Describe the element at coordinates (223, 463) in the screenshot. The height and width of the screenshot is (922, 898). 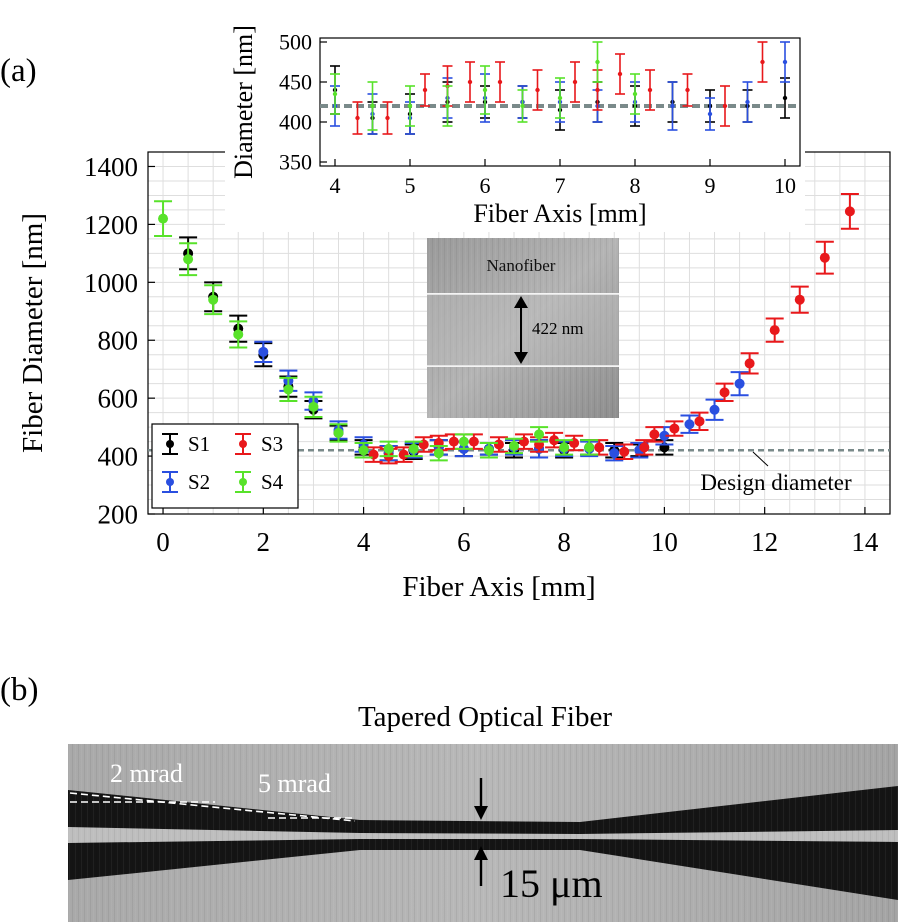
I see `legend-items: S1 S3 S2 S4` at that location.